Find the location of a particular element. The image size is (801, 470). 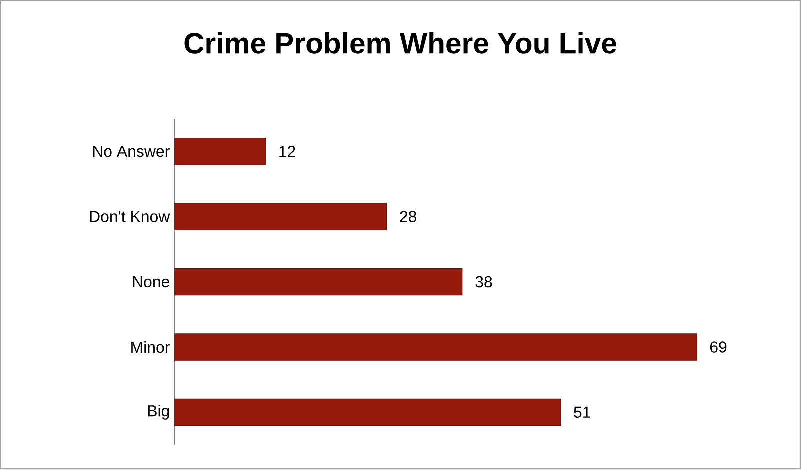

chart-title: Crime Problem Where You Live is located at coordinates (400, 43).